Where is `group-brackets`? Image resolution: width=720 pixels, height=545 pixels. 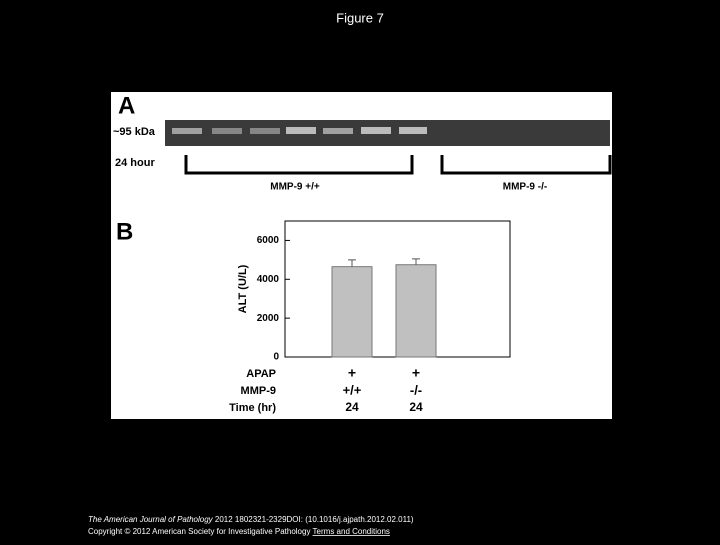
group-brackets is located at coordinates (398, 165).